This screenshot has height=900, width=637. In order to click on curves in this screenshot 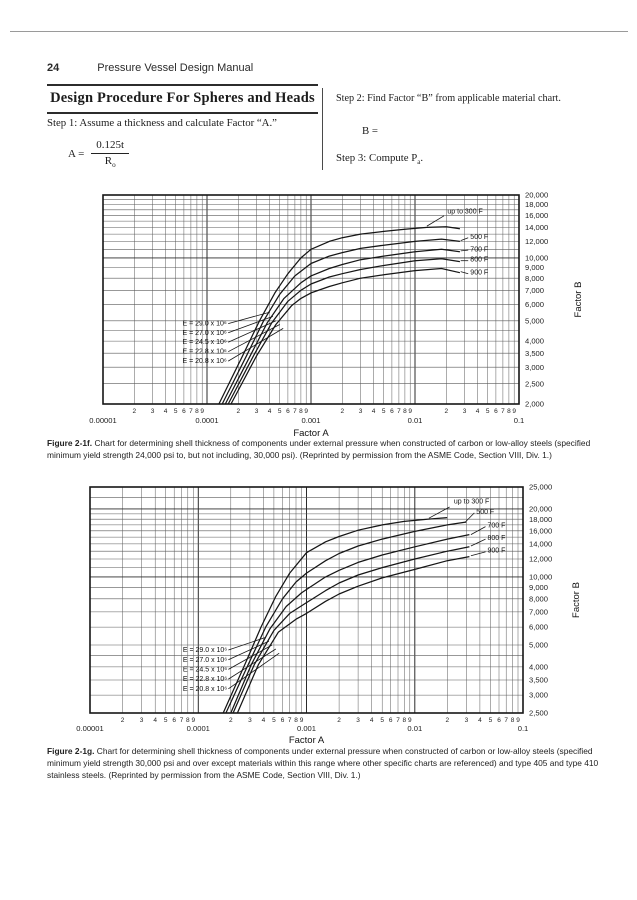, I will do `click(339, 315)`.